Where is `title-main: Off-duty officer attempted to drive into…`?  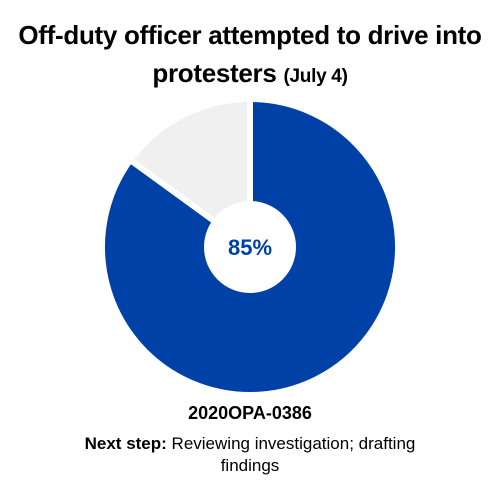
title-main: Off-duty officer attempted to drive into… is located at coordinates (250, 54).